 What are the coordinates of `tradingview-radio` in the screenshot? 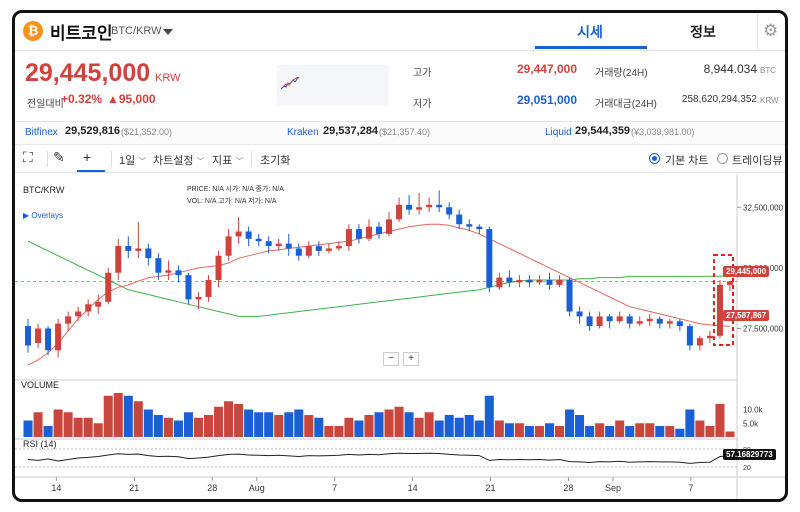 It's located at (722, 158).